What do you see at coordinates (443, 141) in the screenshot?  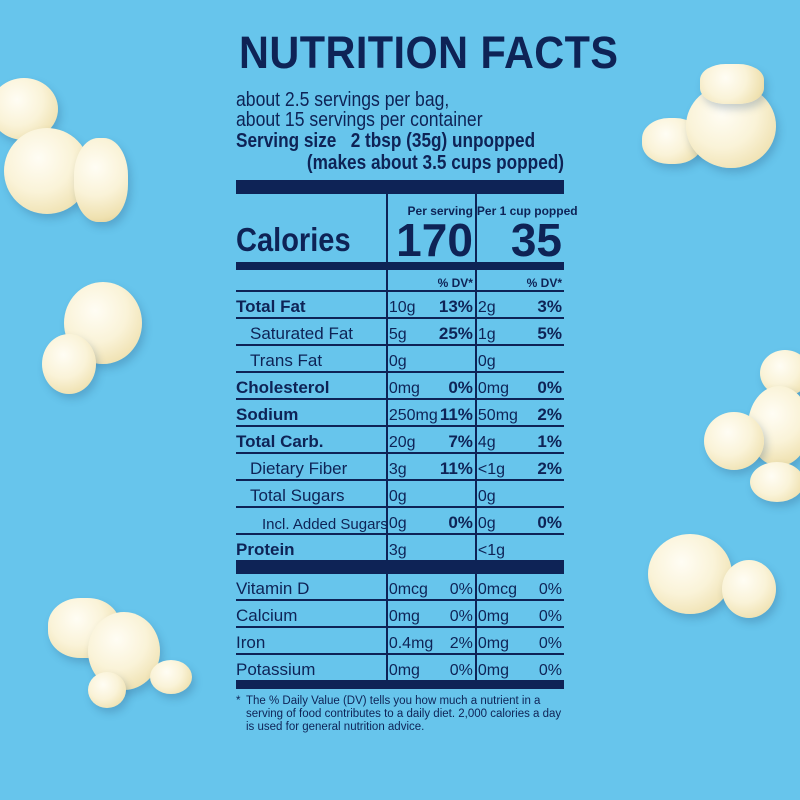 I see `serving-size-value: 2 tbsp (35g) unpopped` at bounding box center [443, 141].